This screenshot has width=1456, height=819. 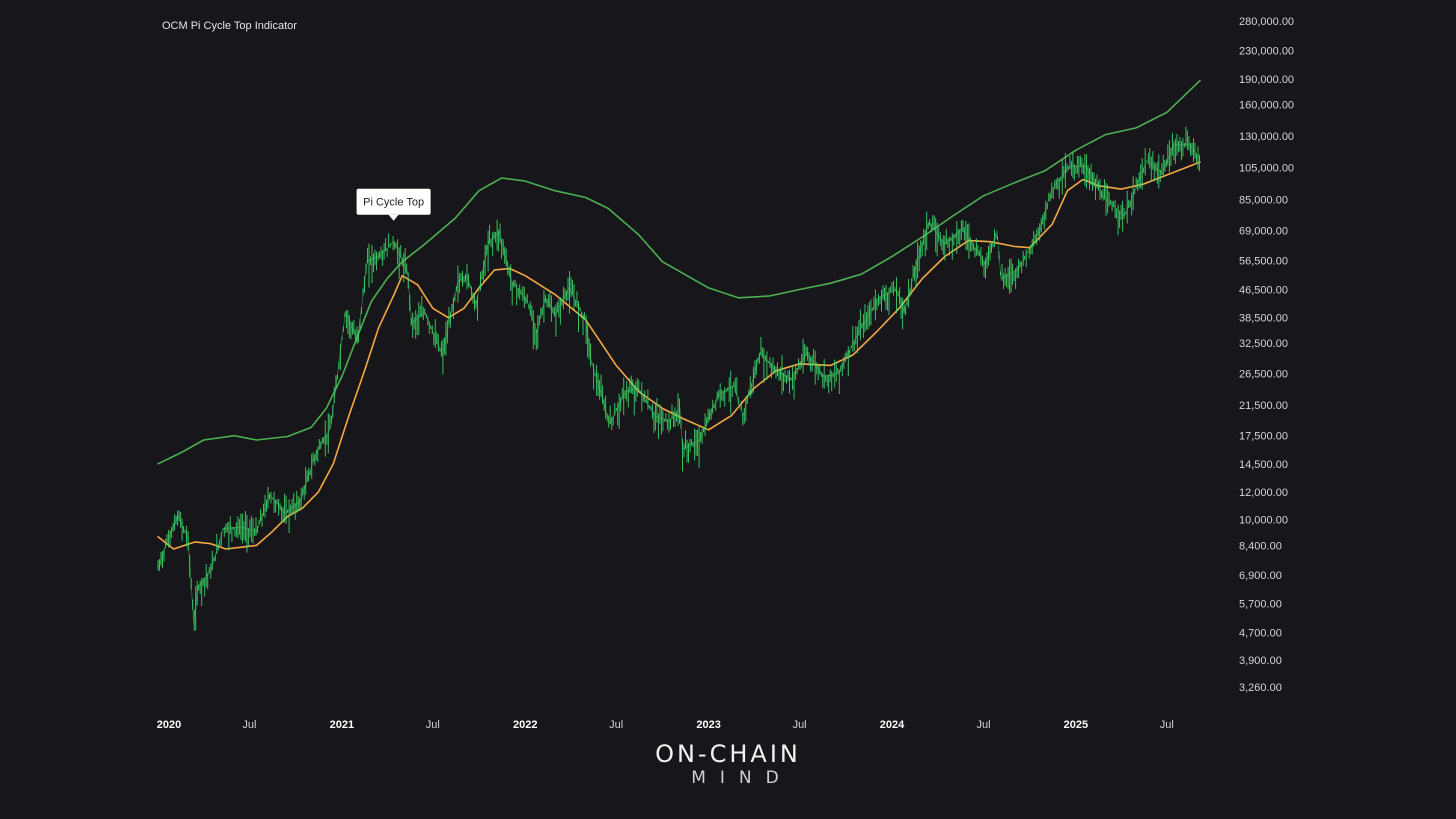 I want to click on callout-box, so click(x=393, y=201).